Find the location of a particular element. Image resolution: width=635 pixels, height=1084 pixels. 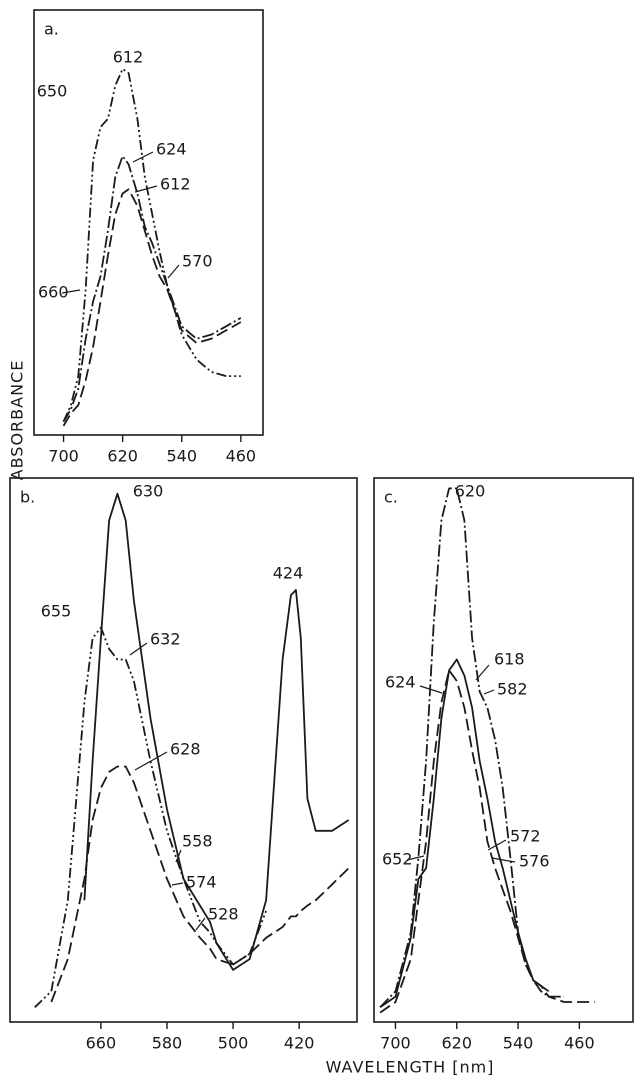

x-tick-label: 580 is located at coordinates (167, 1043).